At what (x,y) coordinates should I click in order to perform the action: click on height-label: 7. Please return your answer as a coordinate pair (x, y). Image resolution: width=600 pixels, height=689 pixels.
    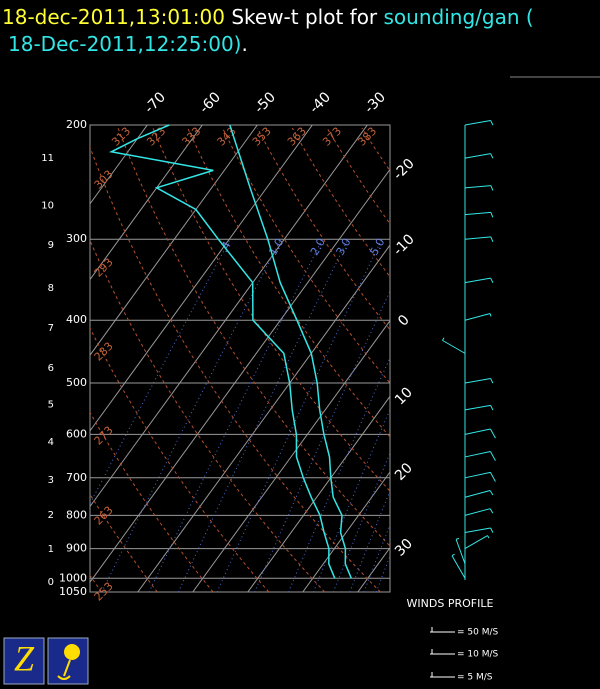
    Looking at the image, I should click on (51, 328).